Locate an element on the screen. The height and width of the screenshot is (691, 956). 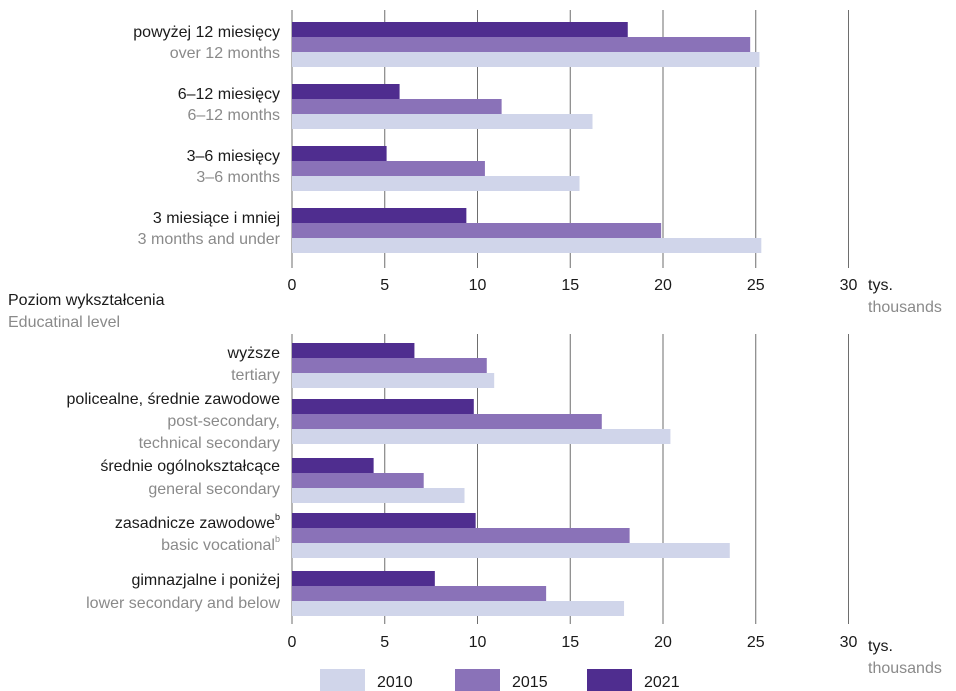
category-label-pl: policealne, średnie zawodowe is located at coordinates (174, 399).